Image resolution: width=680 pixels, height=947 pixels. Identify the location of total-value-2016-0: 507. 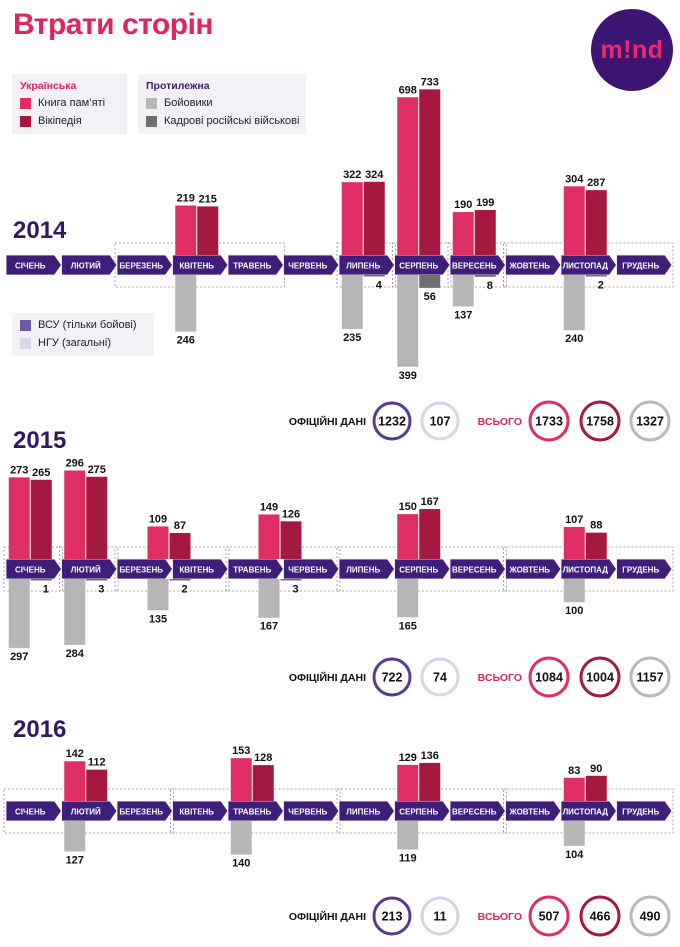
(549, 917).